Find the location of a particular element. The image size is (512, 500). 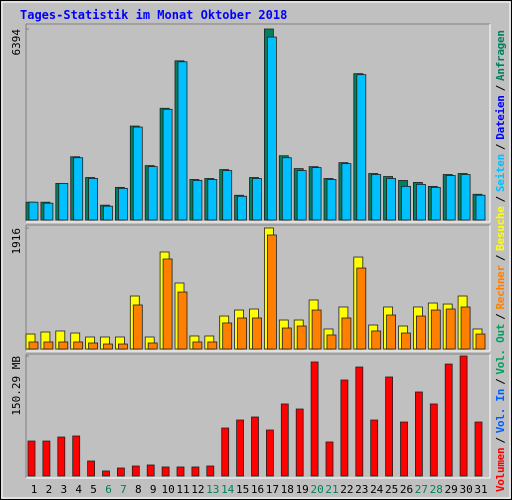

x-tick-label: 22 is located at coordinates (346, 489).